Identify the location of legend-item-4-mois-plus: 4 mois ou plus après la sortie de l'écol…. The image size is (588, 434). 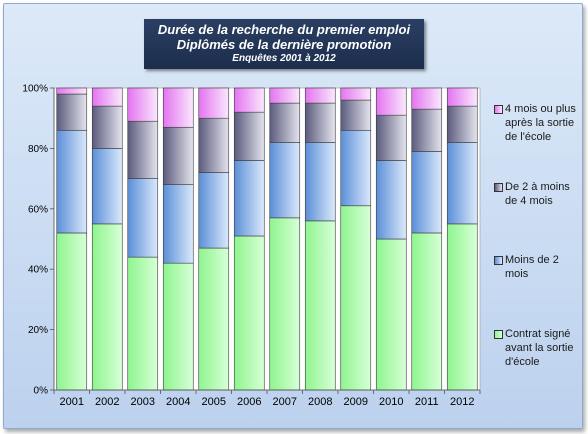
(535, 123).